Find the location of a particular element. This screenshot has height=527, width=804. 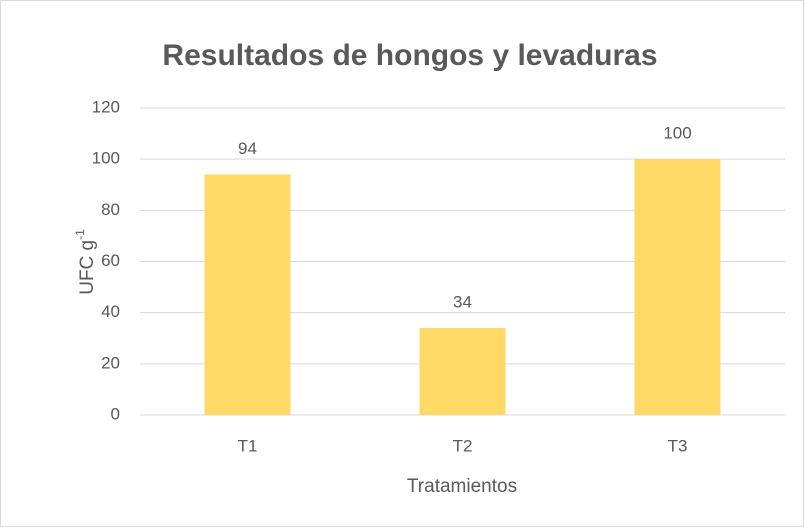

y-axis-title-sup: -1 is located at coordinates (80, 234).